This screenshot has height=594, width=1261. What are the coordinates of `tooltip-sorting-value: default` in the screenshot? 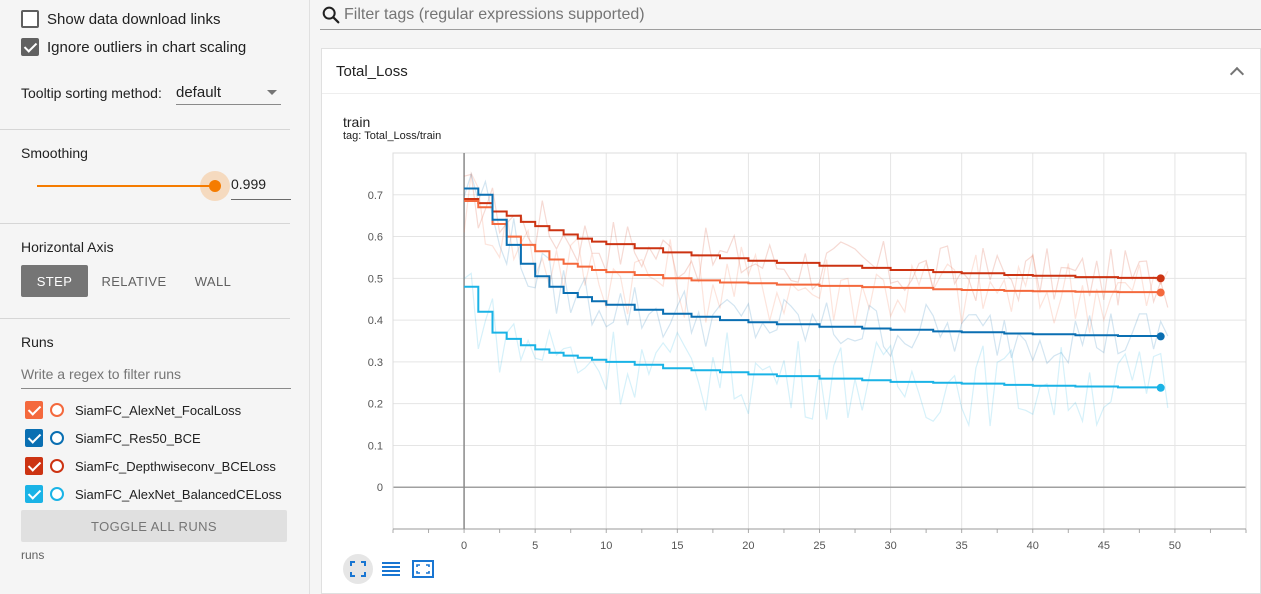 It's located at (199, 92).